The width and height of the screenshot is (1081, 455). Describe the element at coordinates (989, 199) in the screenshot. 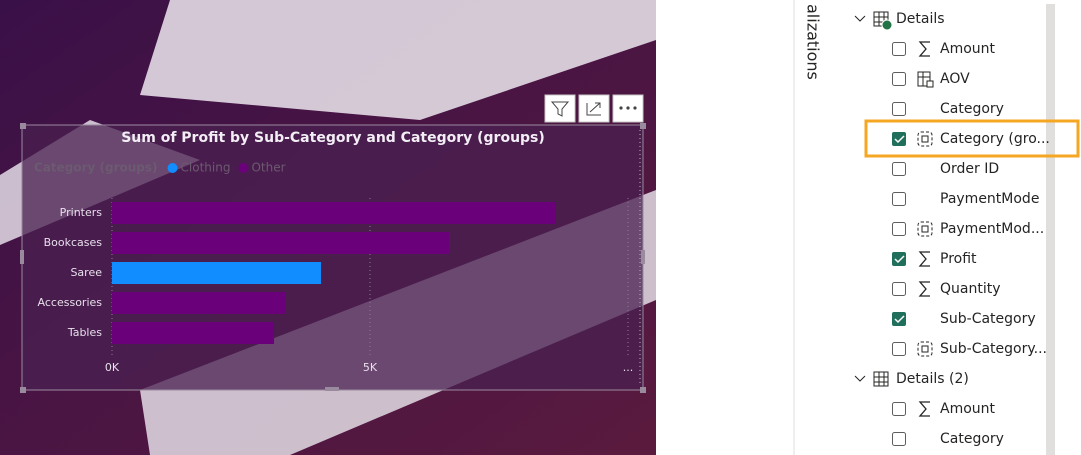

I see `field-name: PaymentMode` at that location.